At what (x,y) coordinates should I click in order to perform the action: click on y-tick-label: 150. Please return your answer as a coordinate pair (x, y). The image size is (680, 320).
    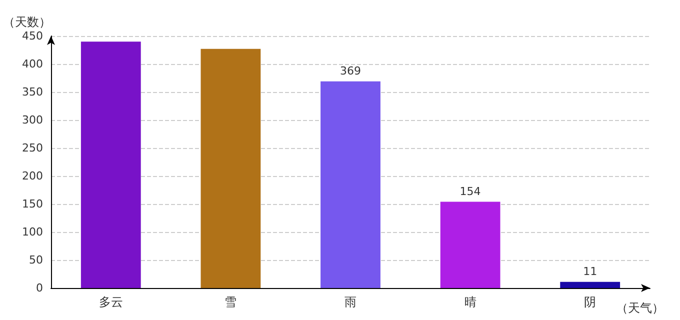
    Looking at the image, I should click on (32, 204).